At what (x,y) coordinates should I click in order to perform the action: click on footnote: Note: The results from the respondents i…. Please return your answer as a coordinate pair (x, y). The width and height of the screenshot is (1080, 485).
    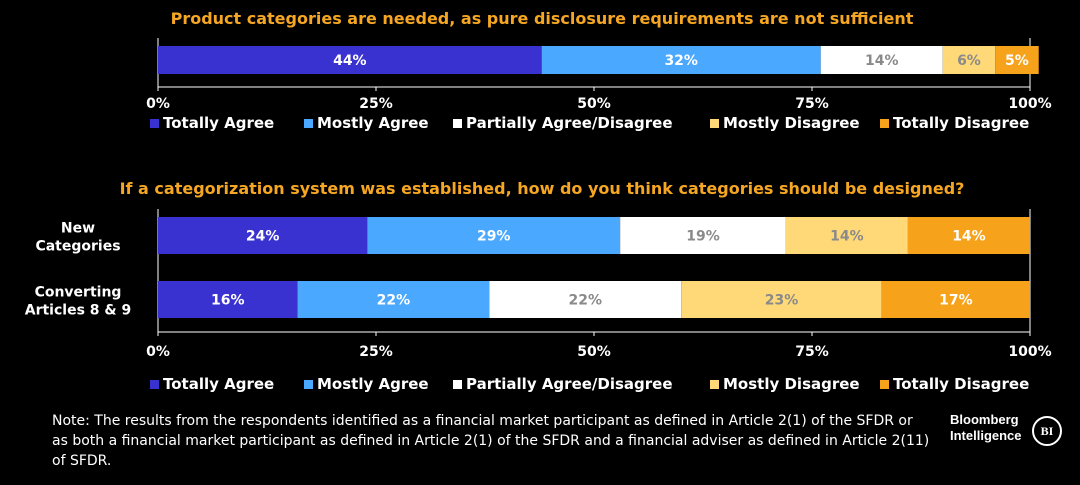
    Looking at the image, I should click on (491, 441).